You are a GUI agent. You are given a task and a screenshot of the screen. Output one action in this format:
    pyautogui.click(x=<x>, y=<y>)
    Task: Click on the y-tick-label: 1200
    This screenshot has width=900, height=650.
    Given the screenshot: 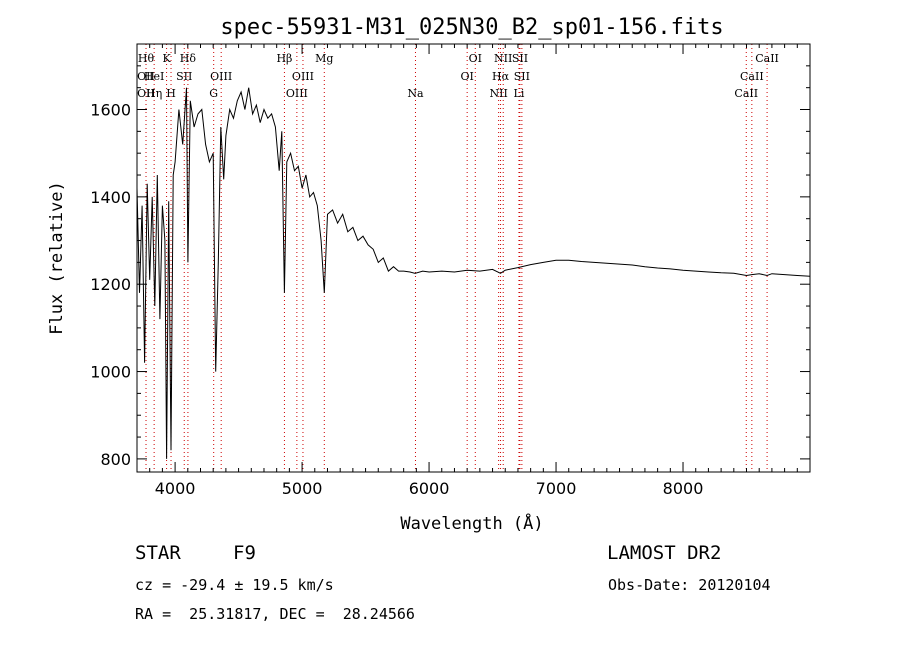 What is the action you would take?
    pyautogui.click(x=110, y=284)
    